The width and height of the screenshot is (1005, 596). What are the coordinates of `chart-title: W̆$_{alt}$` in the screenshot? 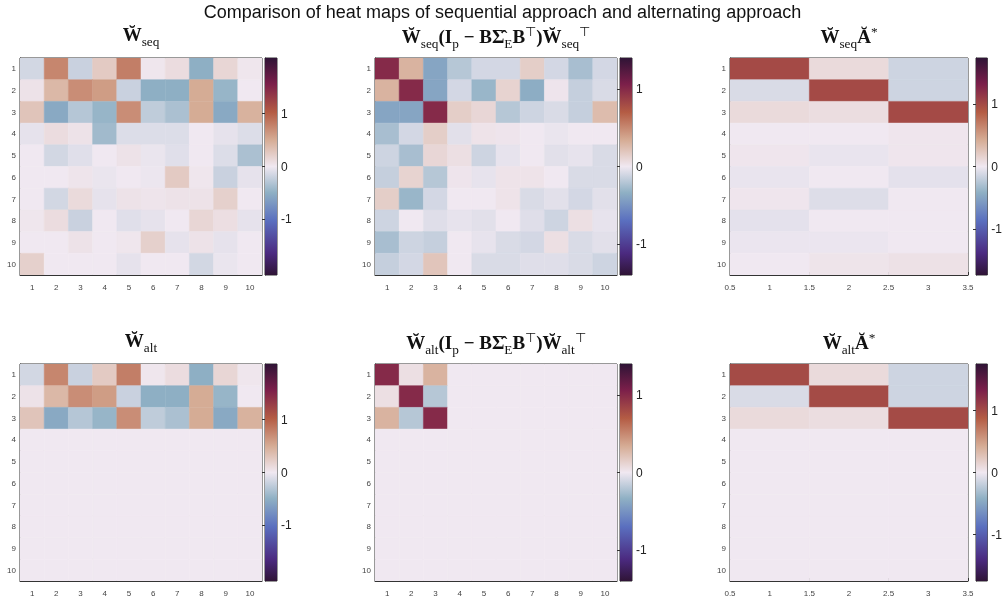 It's located at (141, 343).